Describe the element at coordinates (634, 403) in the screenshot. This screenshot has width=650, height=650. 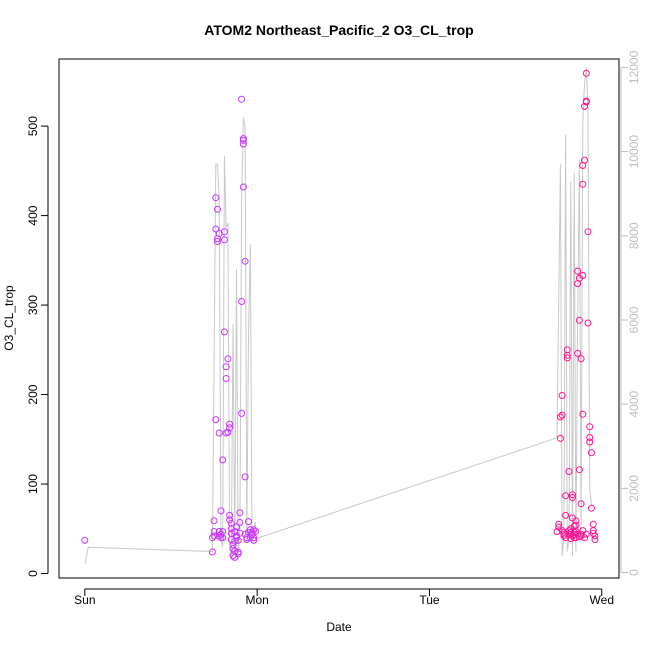
I see `y2-tick-label: 4000` at that location.